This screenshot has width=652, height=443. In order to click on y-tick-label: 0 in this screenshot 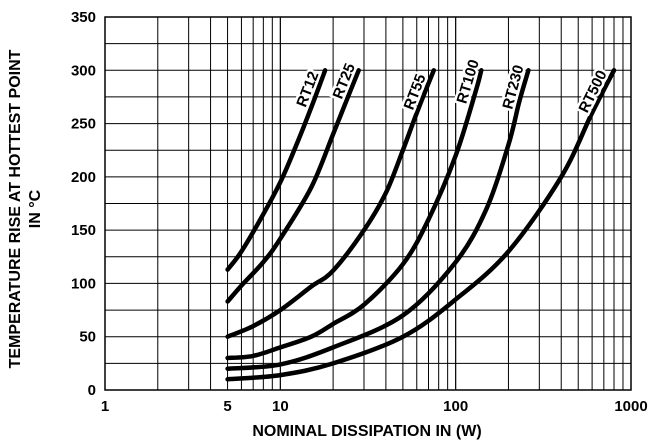, I will do `click(92, 390)`.